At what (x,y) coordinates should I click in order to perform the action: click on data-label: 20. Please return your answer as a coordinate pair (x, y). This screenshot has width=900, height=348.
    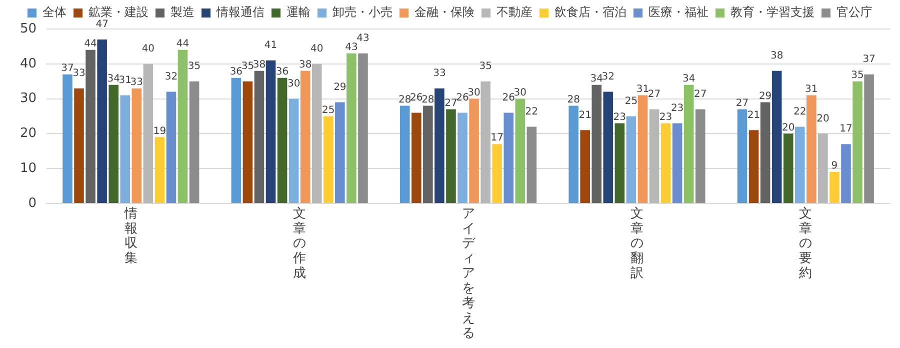
    Looking at the image, I should click on (788, 128).